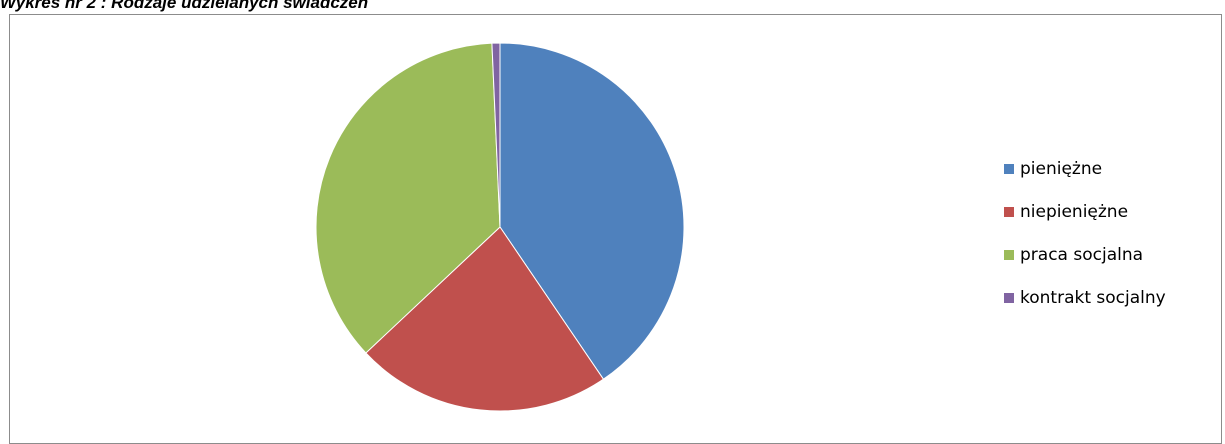 Image resolution: width=1225 pixels, height=444 pixels. What do you see at coordinates (592, 211) in the screenshot?
I see `pie-slice-pieniężne` at bounding box center [592, 211].